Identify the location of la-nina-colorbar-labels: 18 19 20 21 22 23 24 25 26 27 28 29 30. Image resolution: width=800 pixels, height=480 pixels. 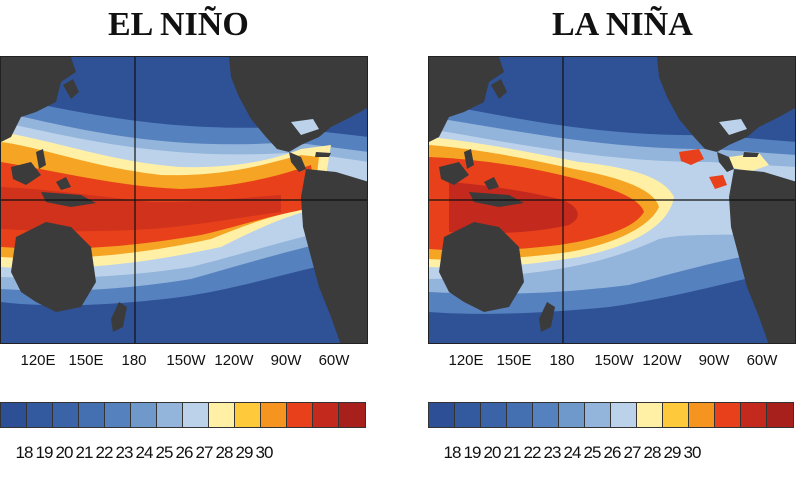
(572, 453).